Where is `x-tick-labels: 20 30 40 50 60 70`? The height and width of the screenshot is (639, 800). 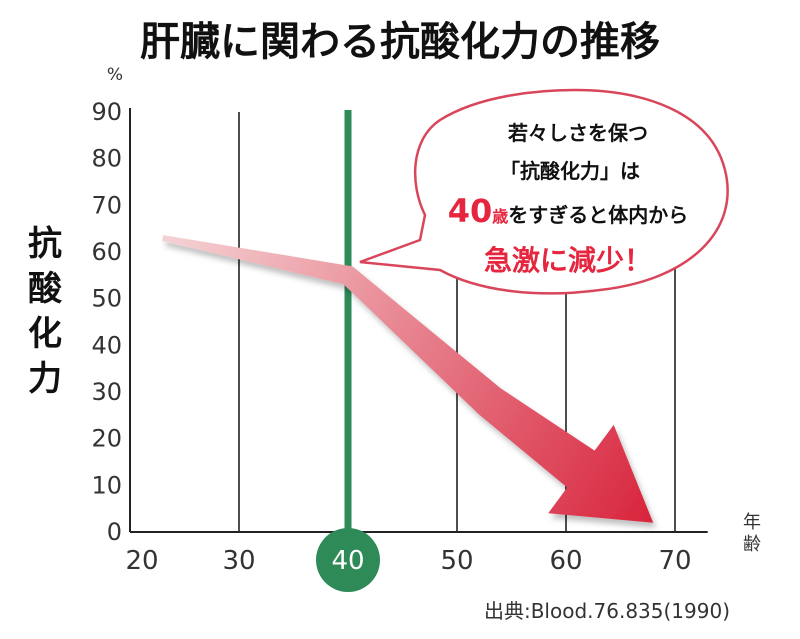
x-tick-labels: 20 30 40 50 60 70 is located at coordinates (408, 560).